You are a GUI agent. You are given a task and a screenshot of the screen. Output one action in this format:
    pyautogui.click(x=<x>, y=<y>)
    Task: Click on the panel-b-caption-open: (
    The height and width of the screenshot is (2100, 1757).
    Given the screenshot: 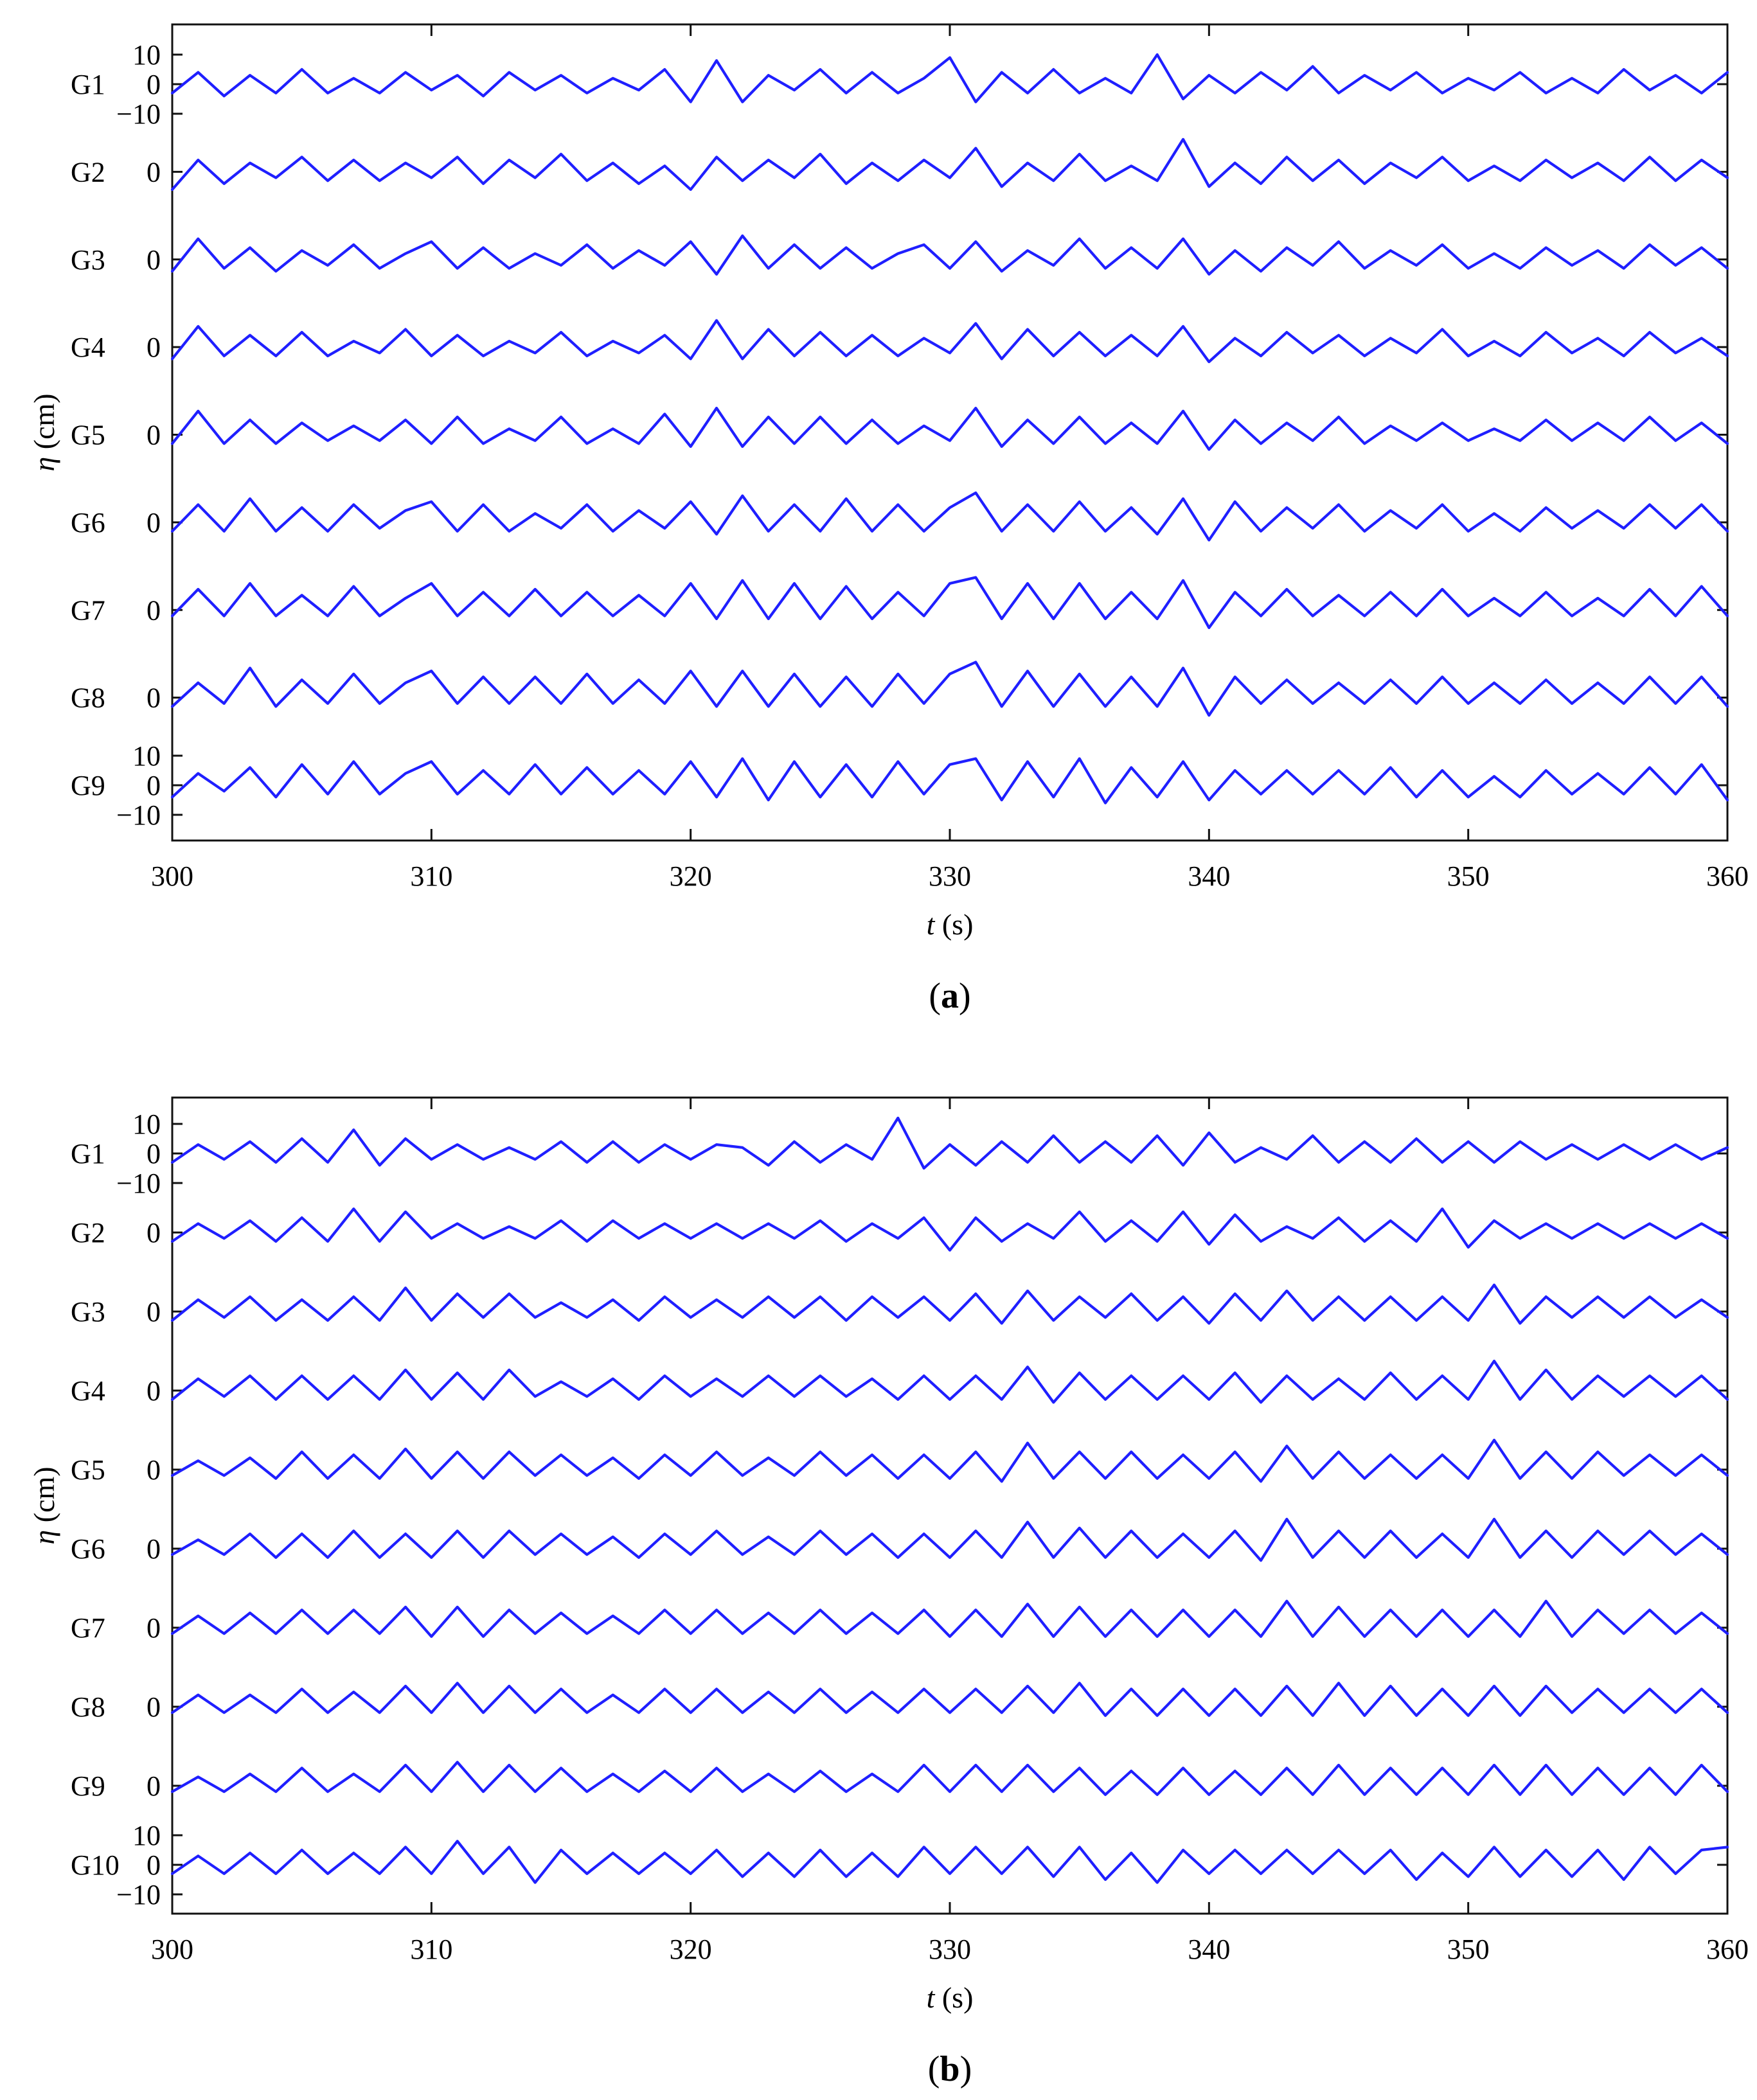 What is the action you would take?
    pyautogui.click(x=934, y=2069)
    